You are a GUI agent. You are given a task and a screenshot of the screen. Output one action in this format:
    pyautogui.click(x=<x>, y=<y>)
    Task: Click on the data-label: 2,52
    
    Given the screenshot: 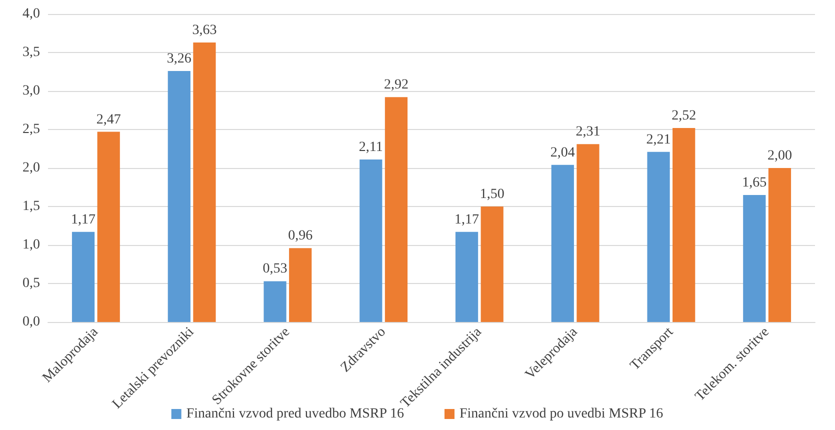 What is the action you would take?
    pyautogui.click(x=684, y=116)
    